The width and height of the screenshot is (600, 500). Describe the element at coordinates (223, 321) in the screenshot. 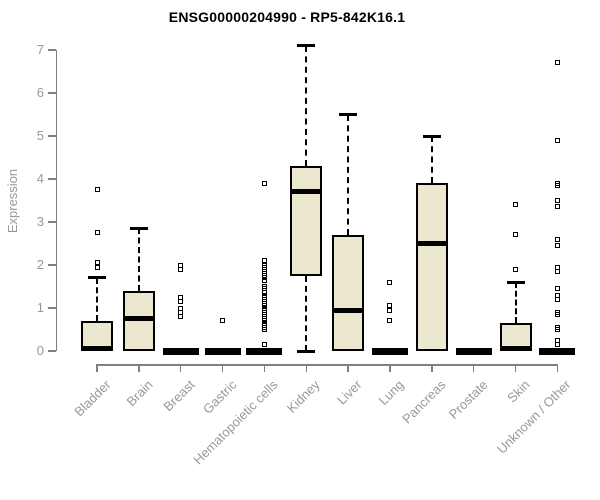

I see `outlier-point-gastric` at that location.